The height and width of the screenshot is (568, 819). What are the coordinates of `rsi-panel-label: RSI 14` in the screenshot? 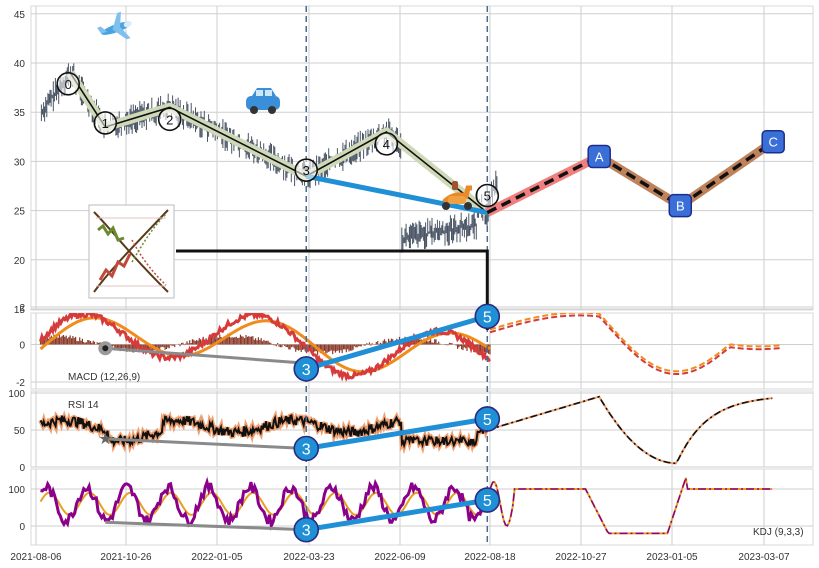 It's located at (83, 405).